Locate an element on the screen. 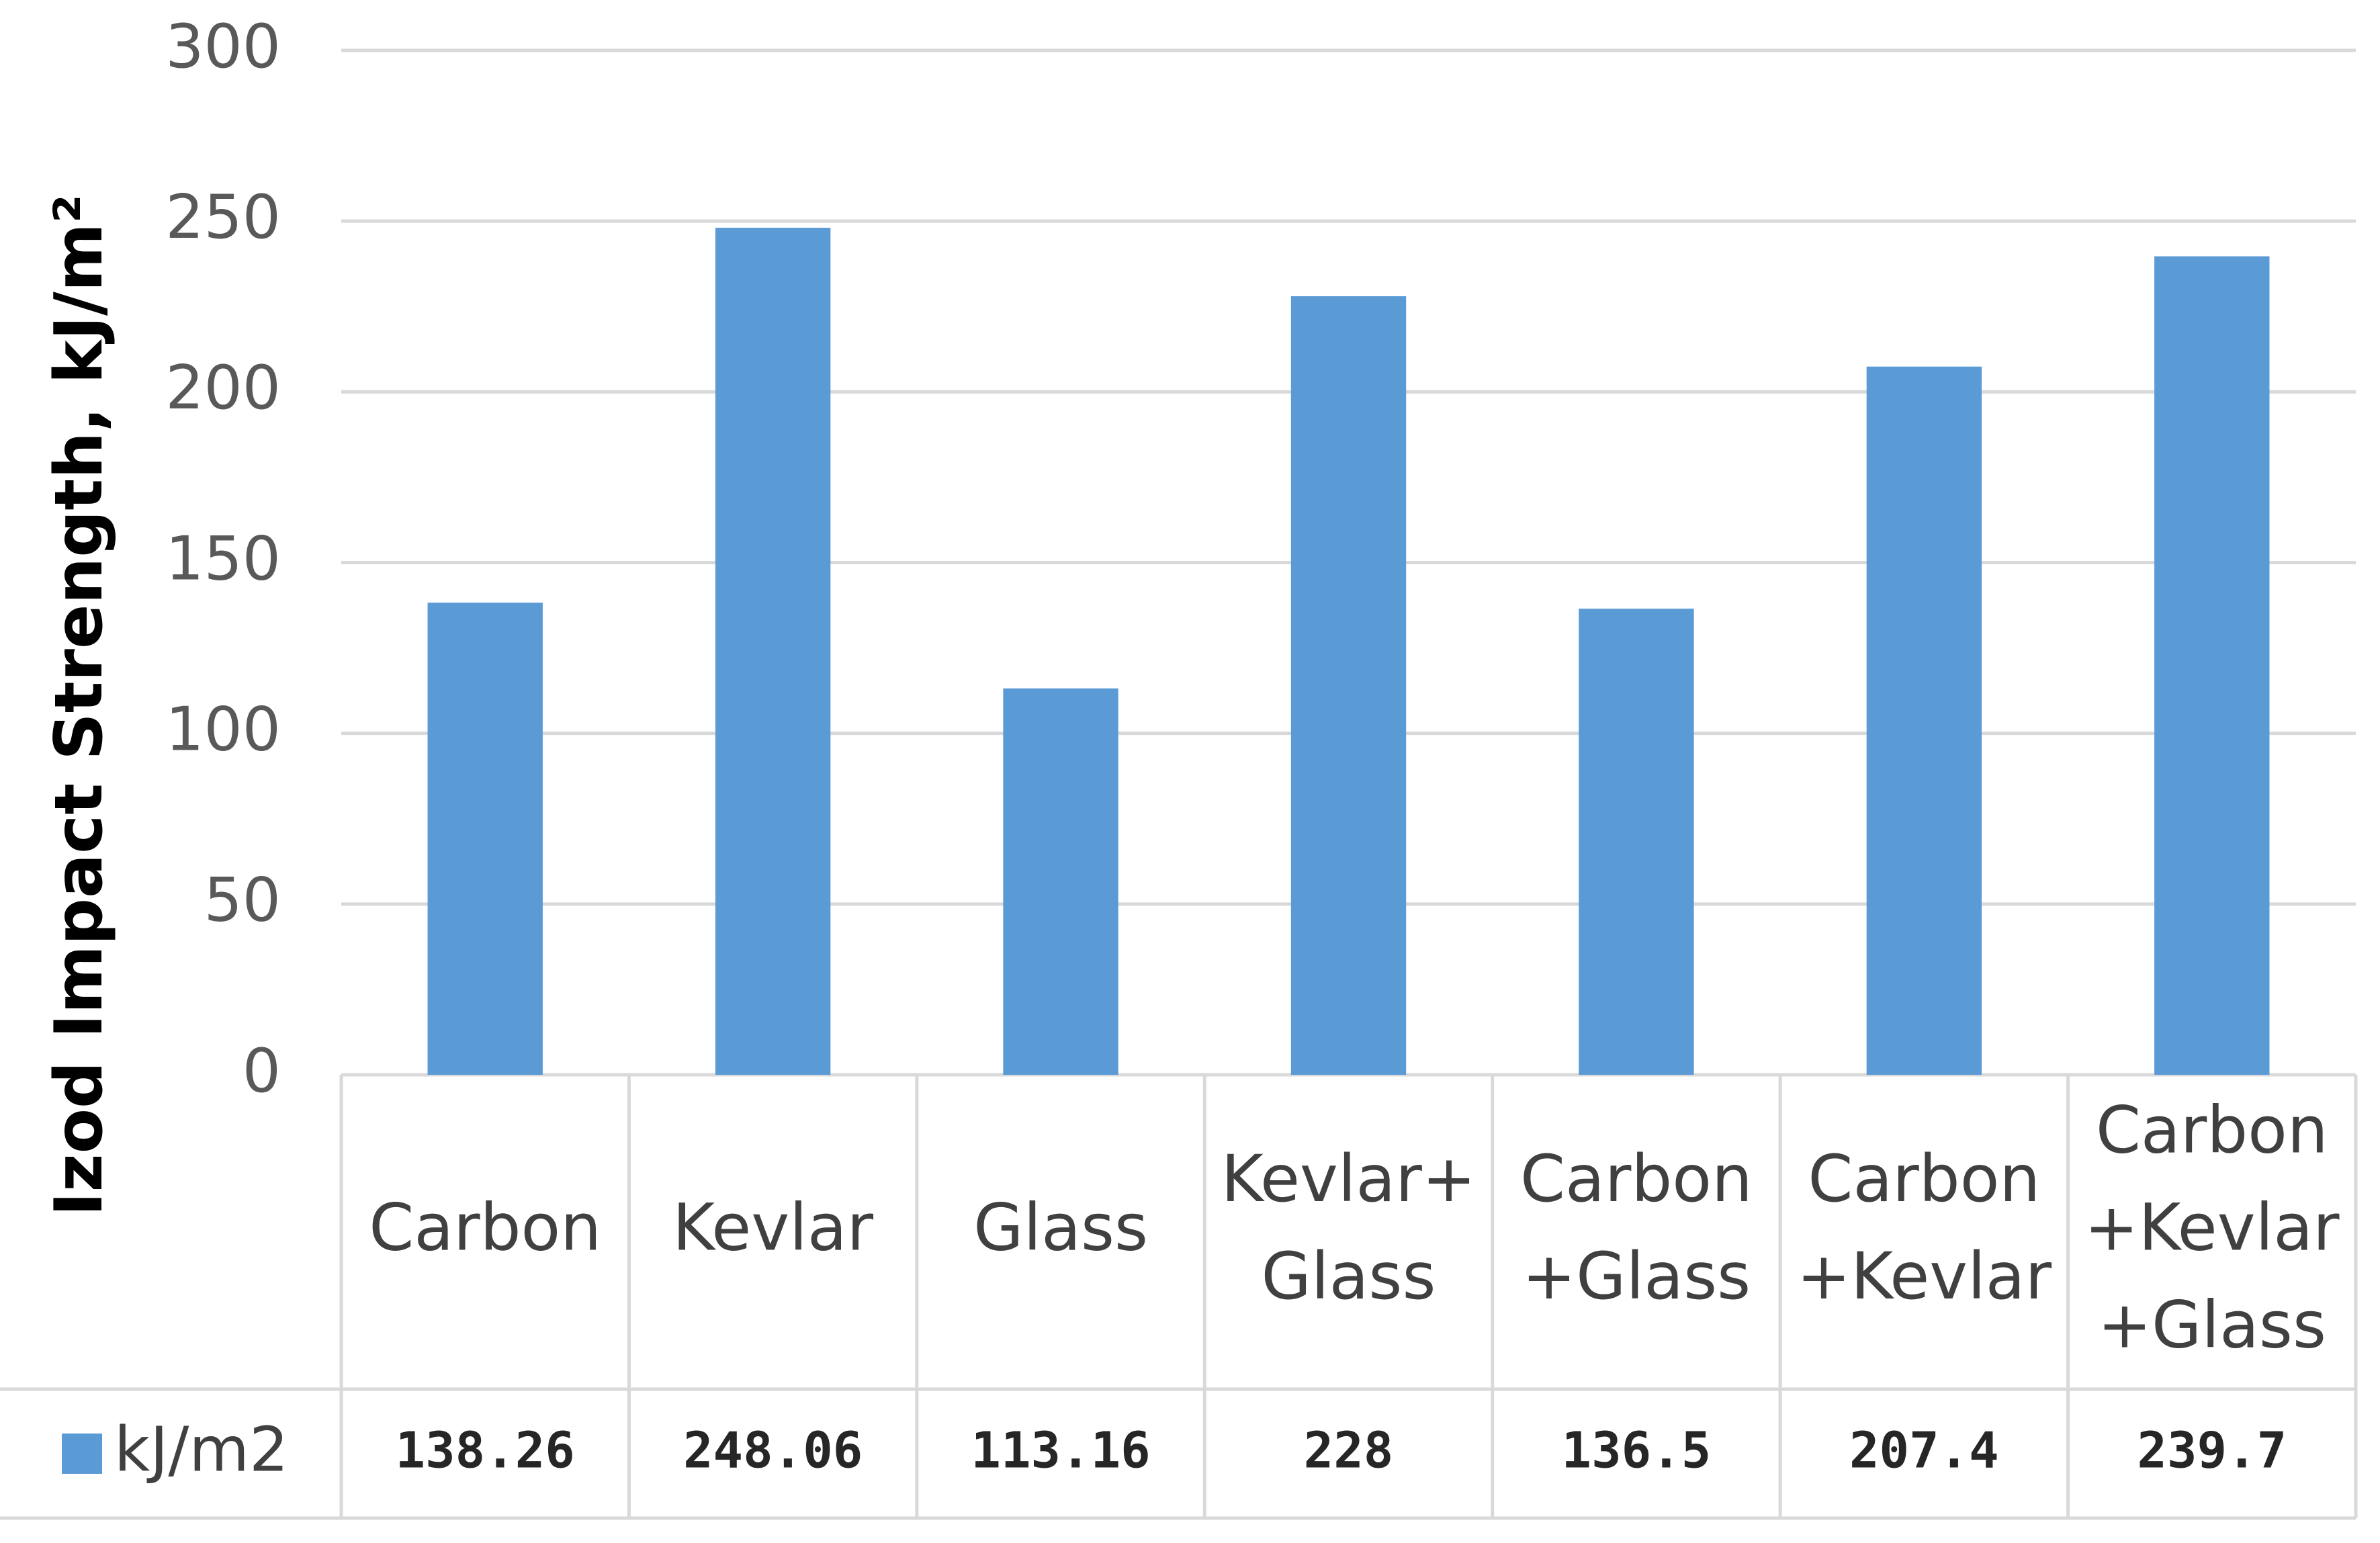  y-tick-label: 200 is located at coordinates (223, 388).